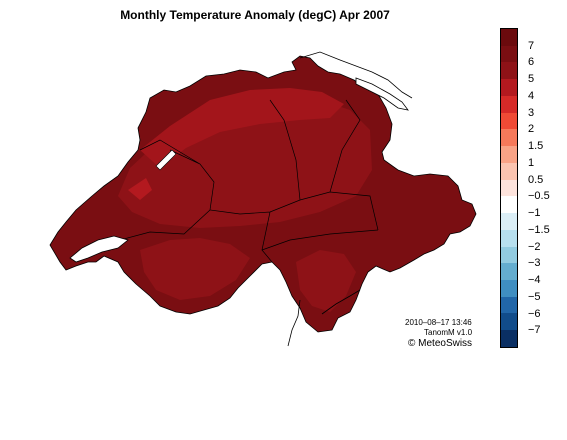  Describe the element at coordinates (534, 296) in the screenshot. I see `legend-label: −5` at that location.